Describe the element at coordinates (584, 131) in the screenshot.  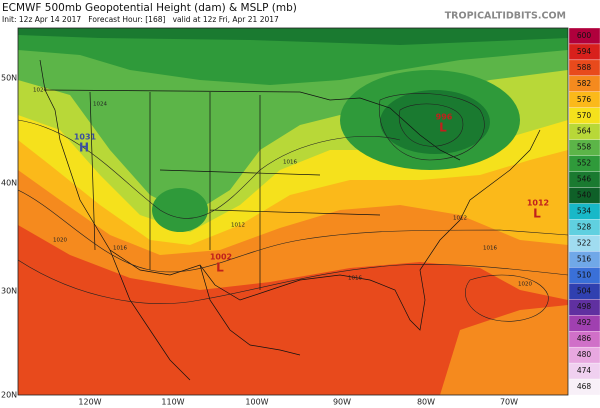
I see `colorbar-label: 564` at that location.